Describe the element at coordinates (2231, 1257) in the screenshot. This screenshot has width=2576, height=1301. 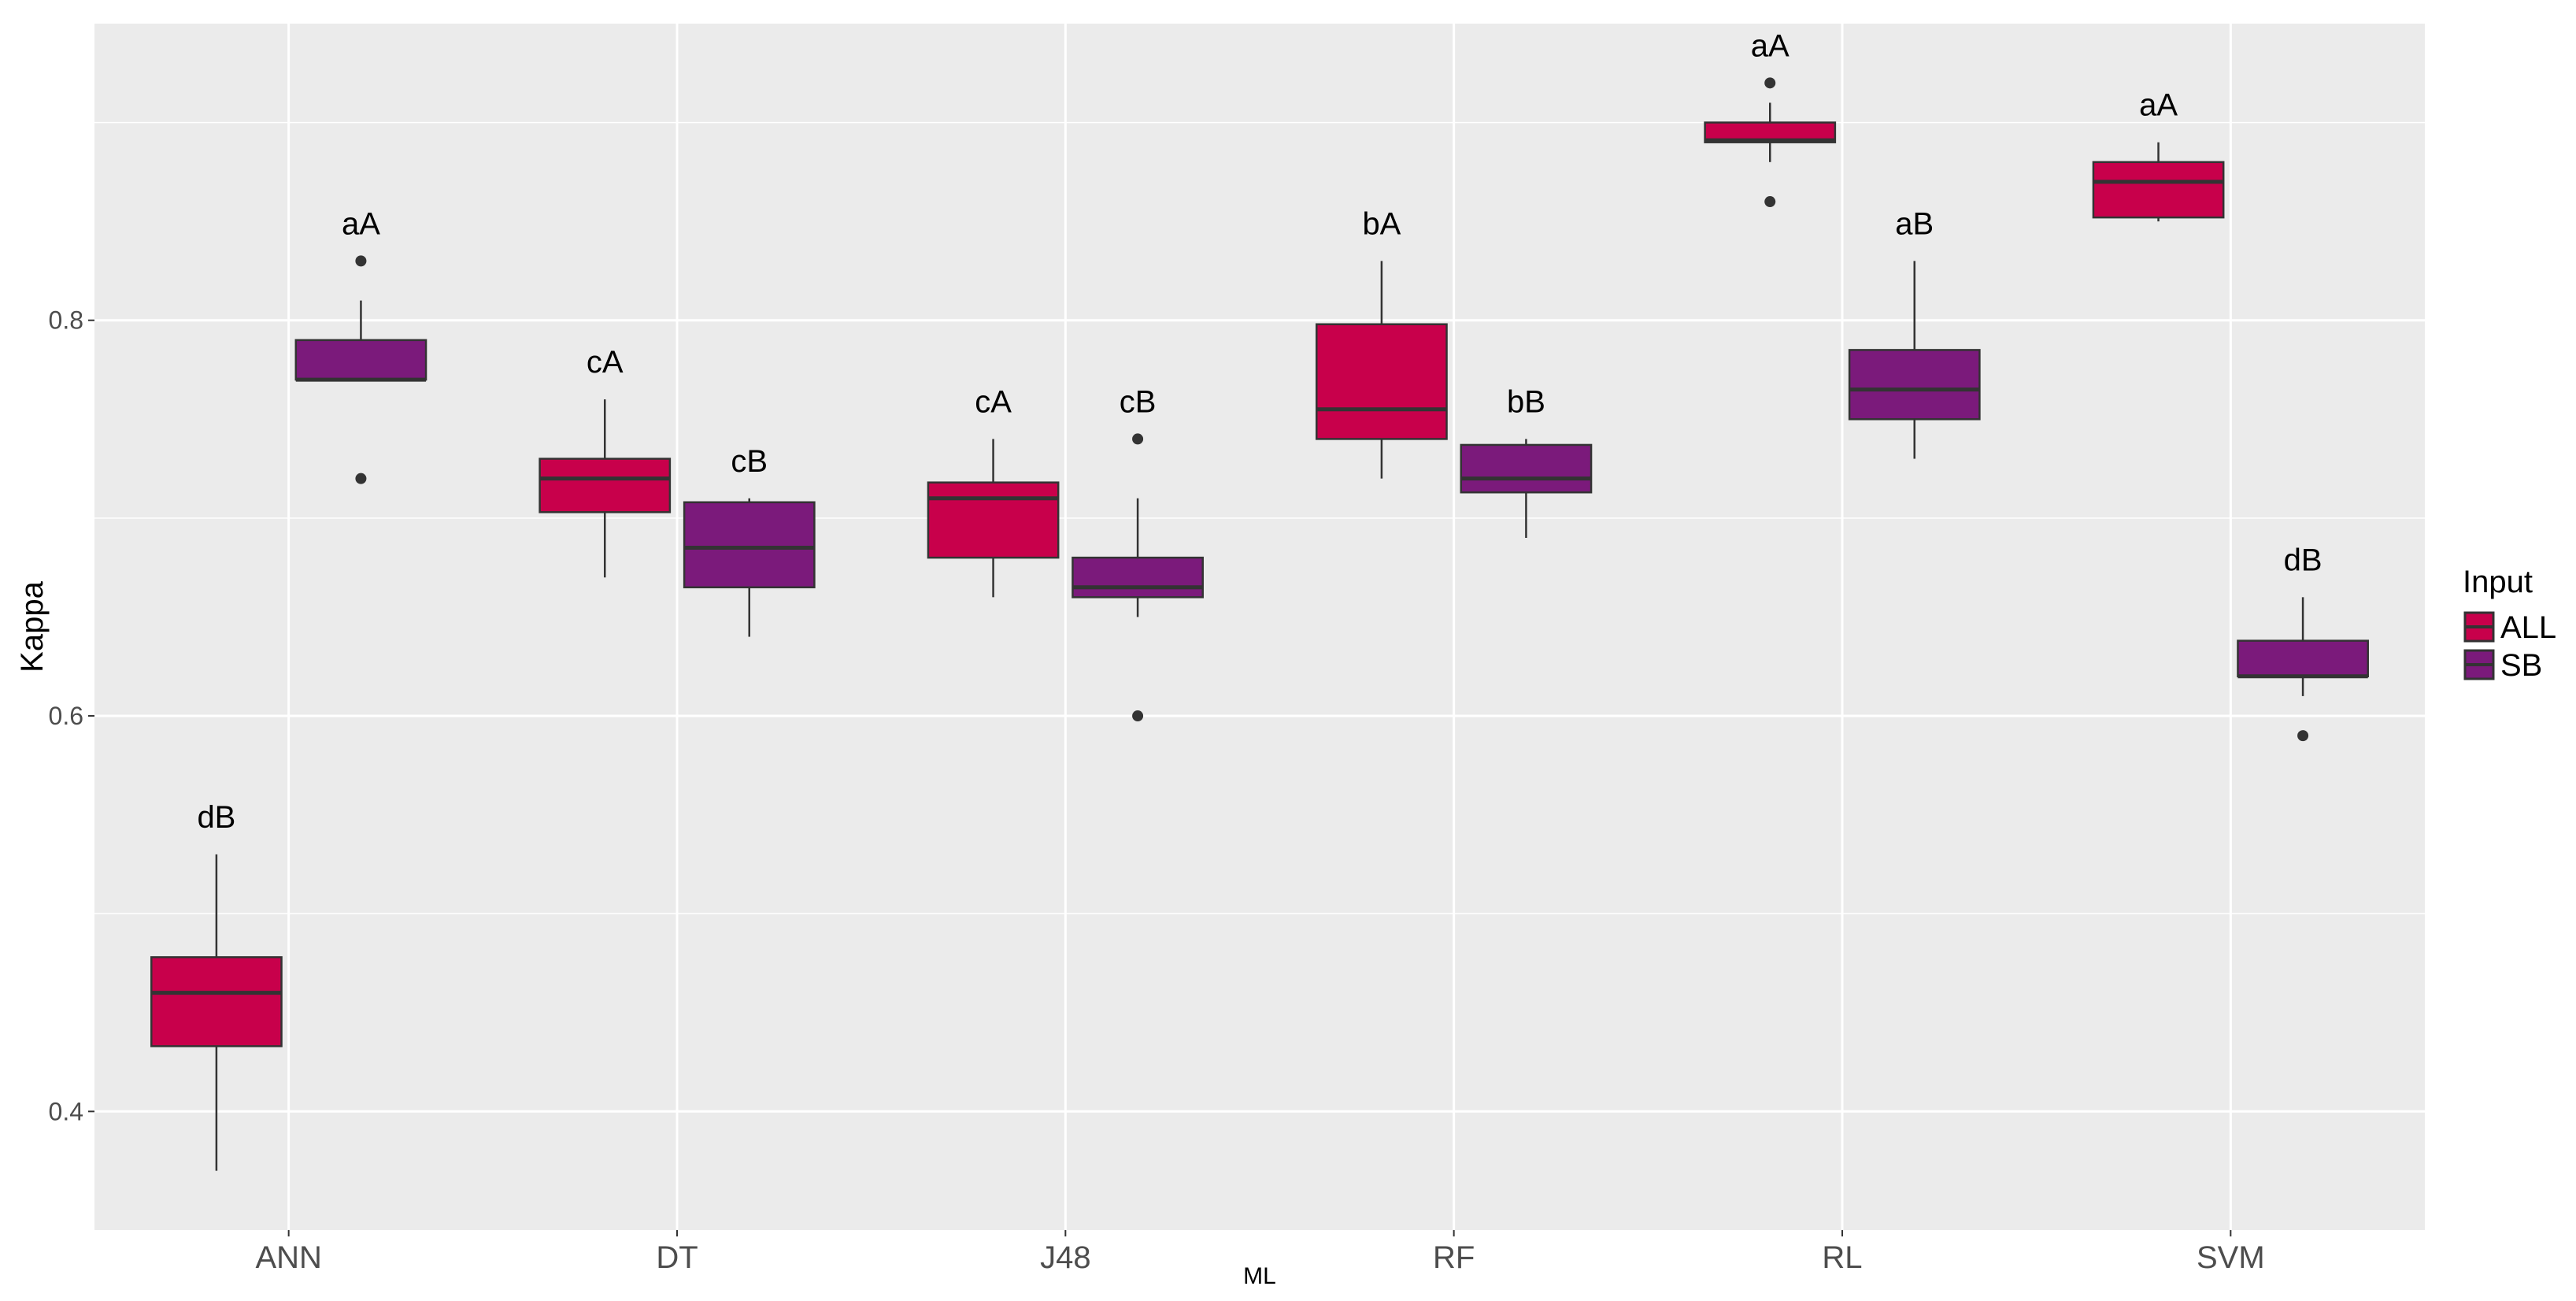
I see `x-tick-label: SVM` at that location.